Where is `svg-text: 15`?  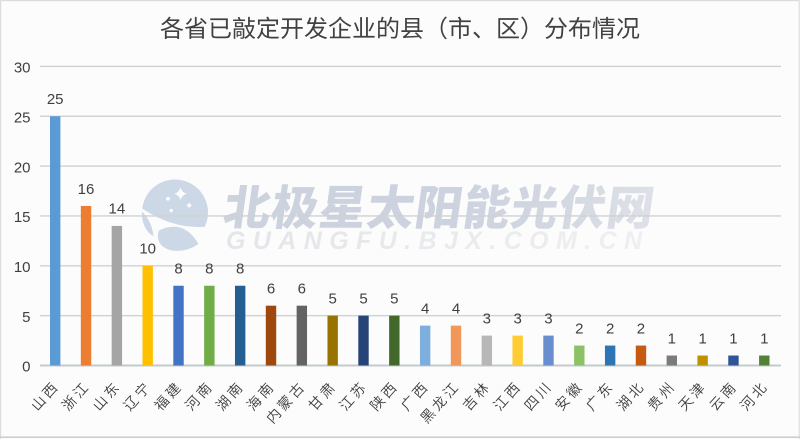 svg-text: 15 is located at coordinates (22, 217).